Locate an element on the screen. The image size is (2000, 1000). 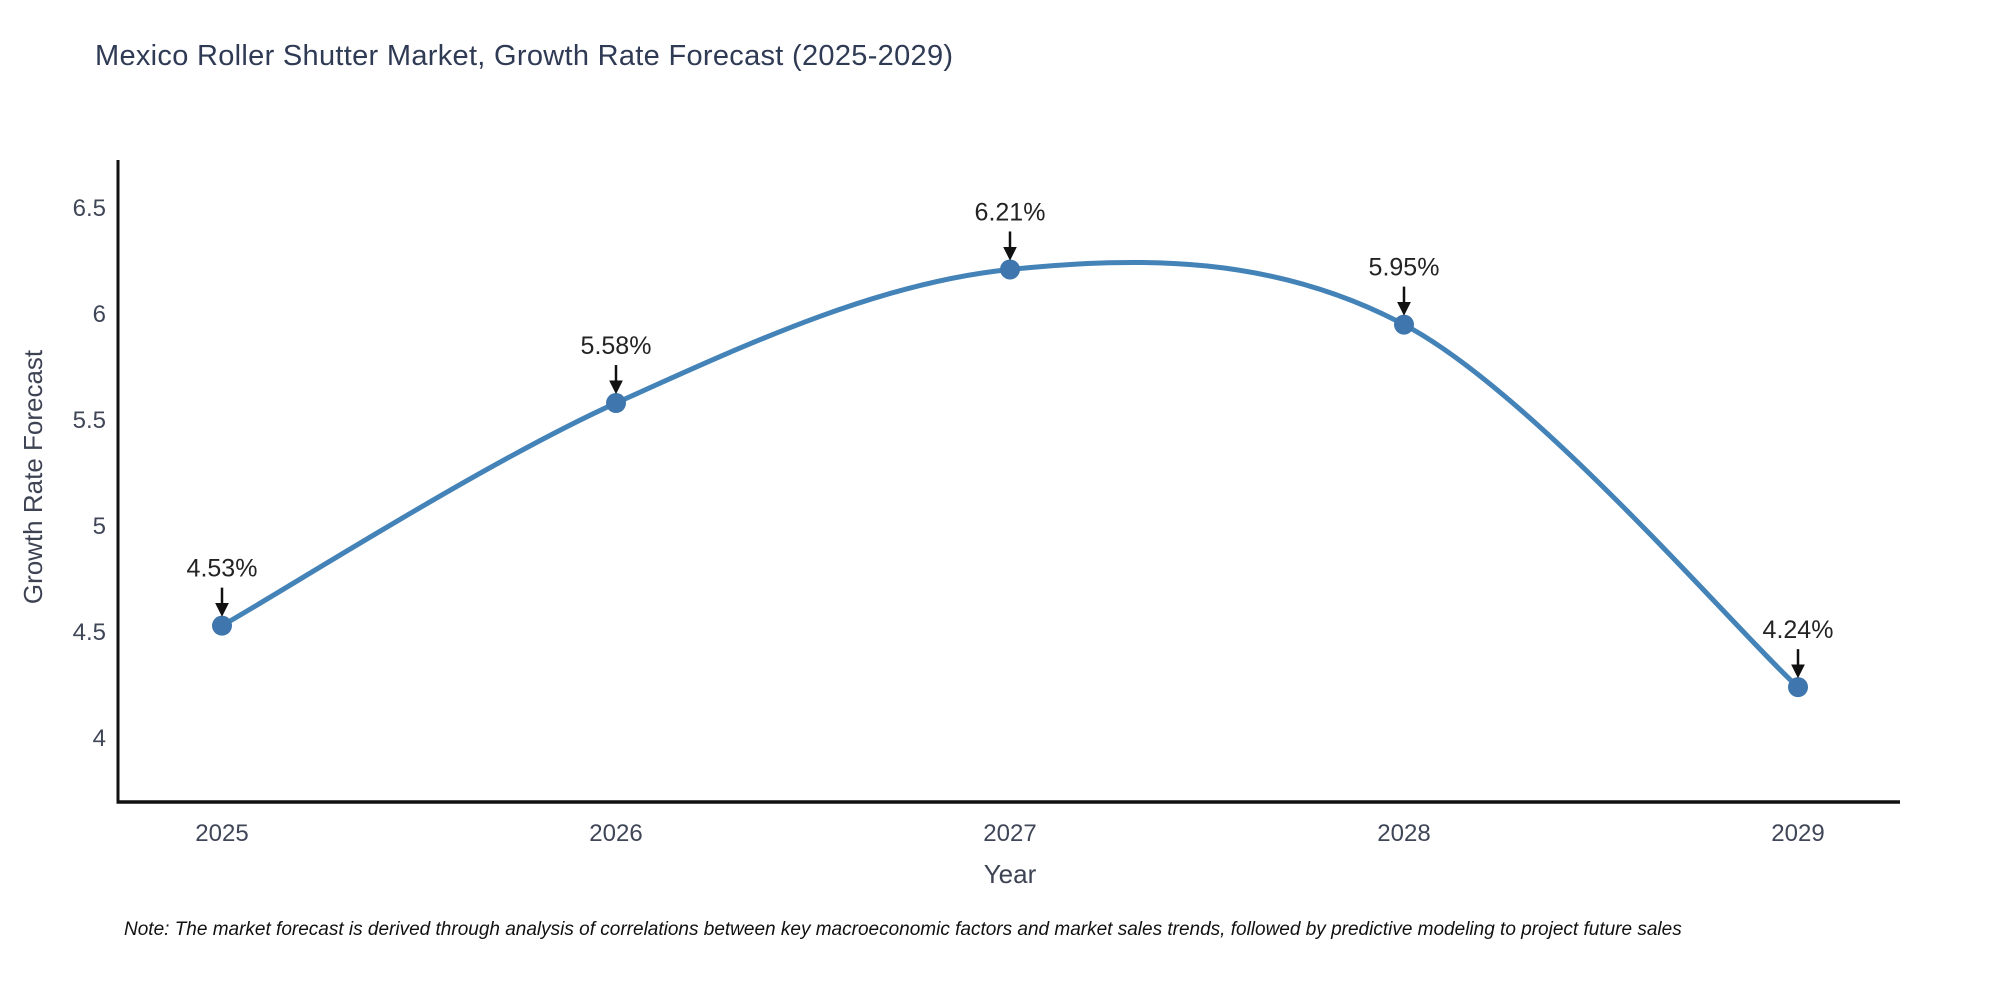
y-tick-label: 4 is located at coordinates (99, 738).